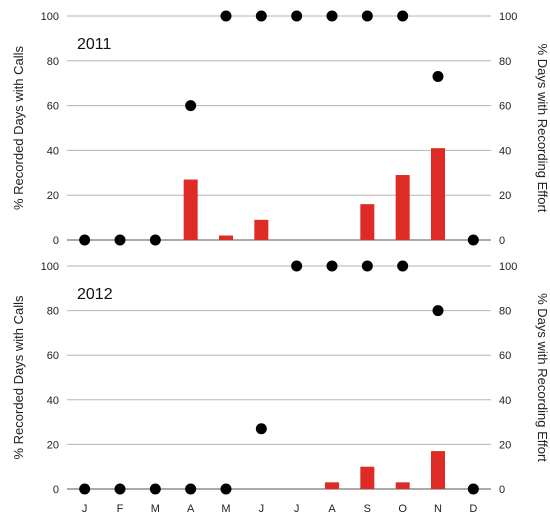 Image resolution: width=550 pixels, height=515 pixels. Describe the element at coordinates (95, 294) in the screenshot. I see `panel-year-label: 2012` at that location.